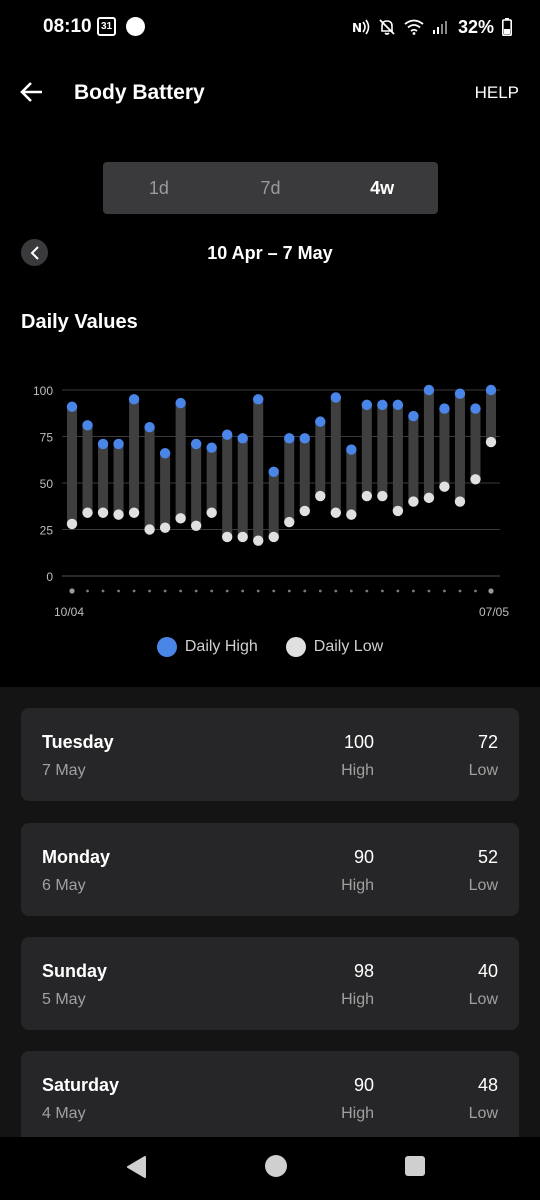  Describe the element at coordinates (78, 742) in the screenshot. I see `day-name: Tuesday` at that location.